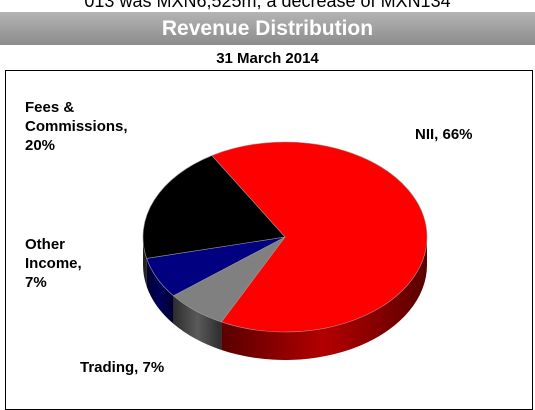  I want to click on slice-label: Trading, 7%, so click(122, 367).